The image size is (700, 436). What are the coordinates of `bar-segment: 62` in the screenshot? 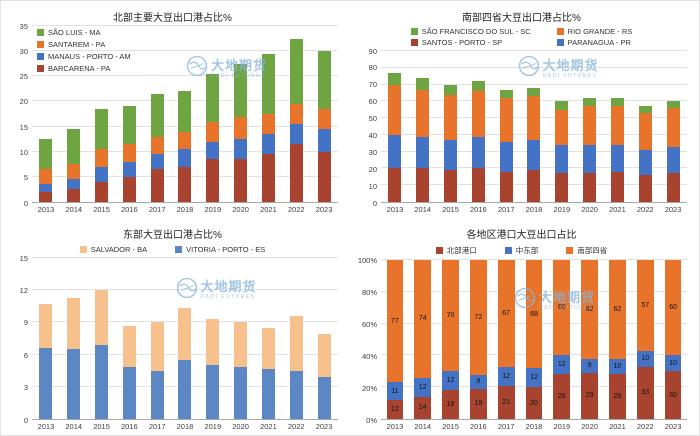 It's located at (617, 309).